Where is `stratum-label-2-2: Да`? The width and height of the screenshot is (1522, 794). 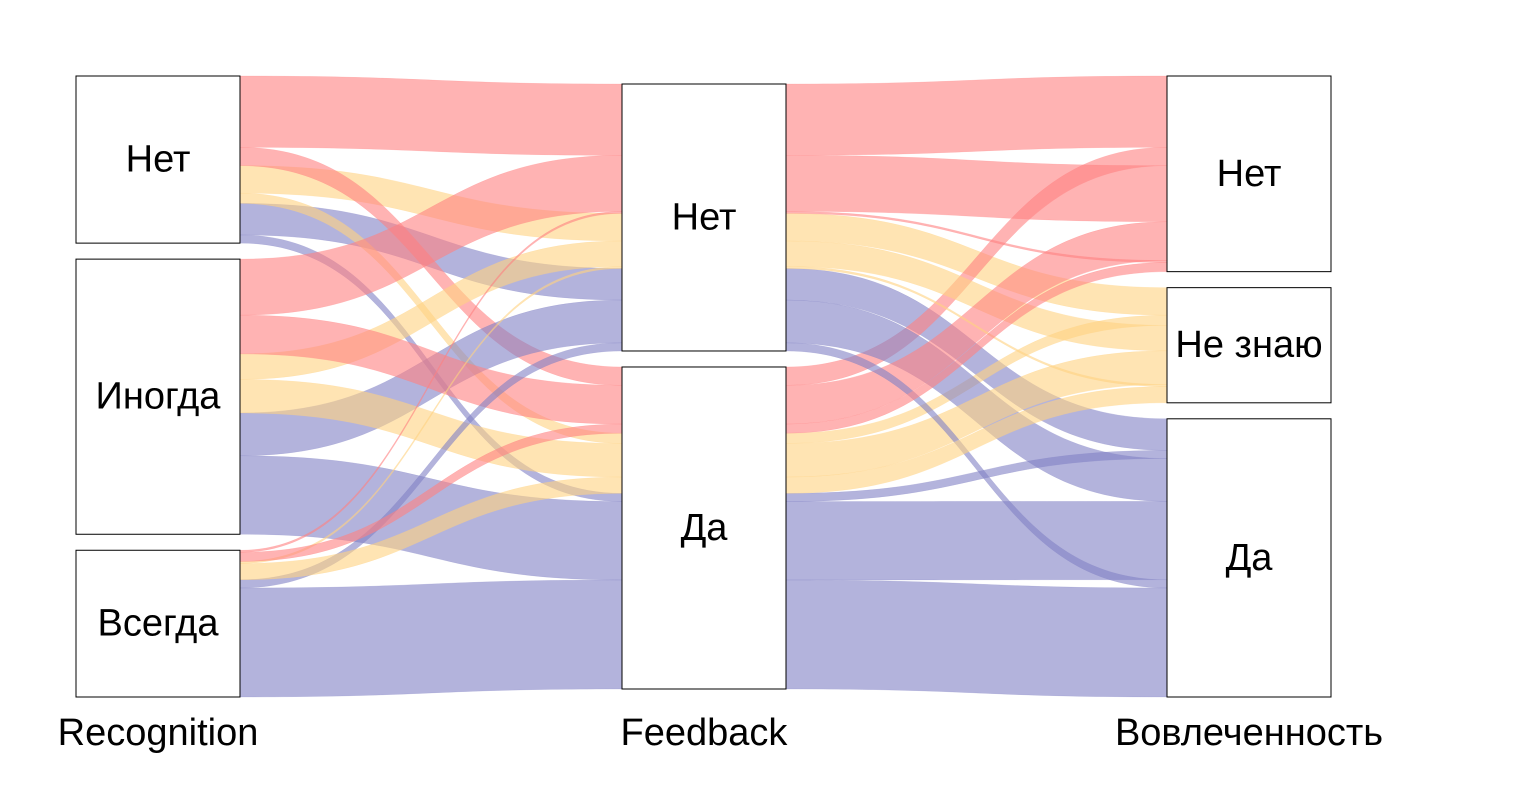 stratum-label-2-2: Да is located at coordinates (1250, 558).